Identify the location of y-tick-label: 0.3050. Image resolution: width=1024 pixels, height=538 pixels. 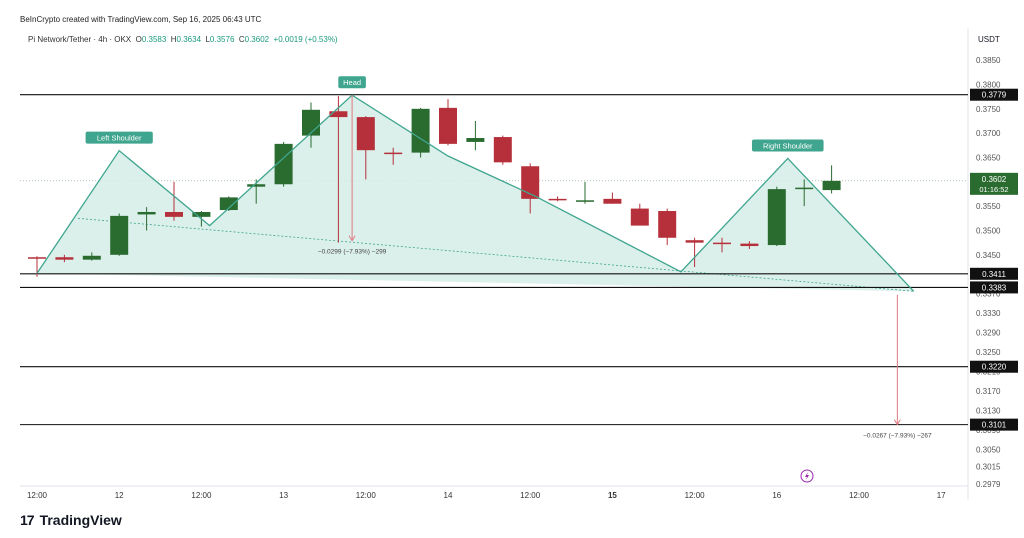
(988, 449).